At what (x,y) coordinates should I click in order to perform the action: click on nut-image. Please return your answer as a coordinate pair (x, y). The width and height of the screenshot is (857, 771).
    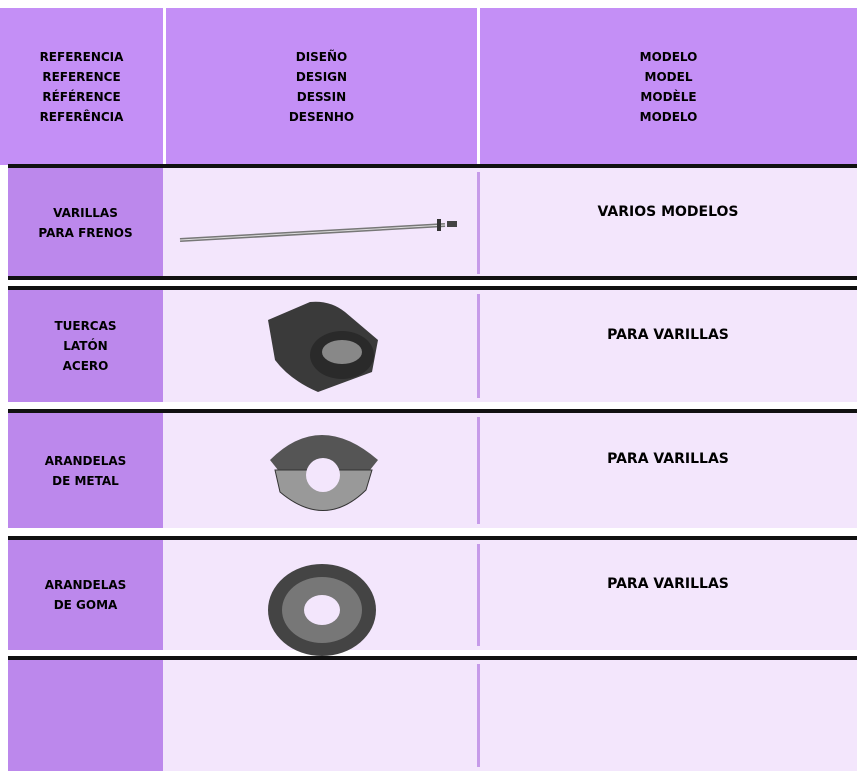
    Looking at the image, I should click on (323, 346).